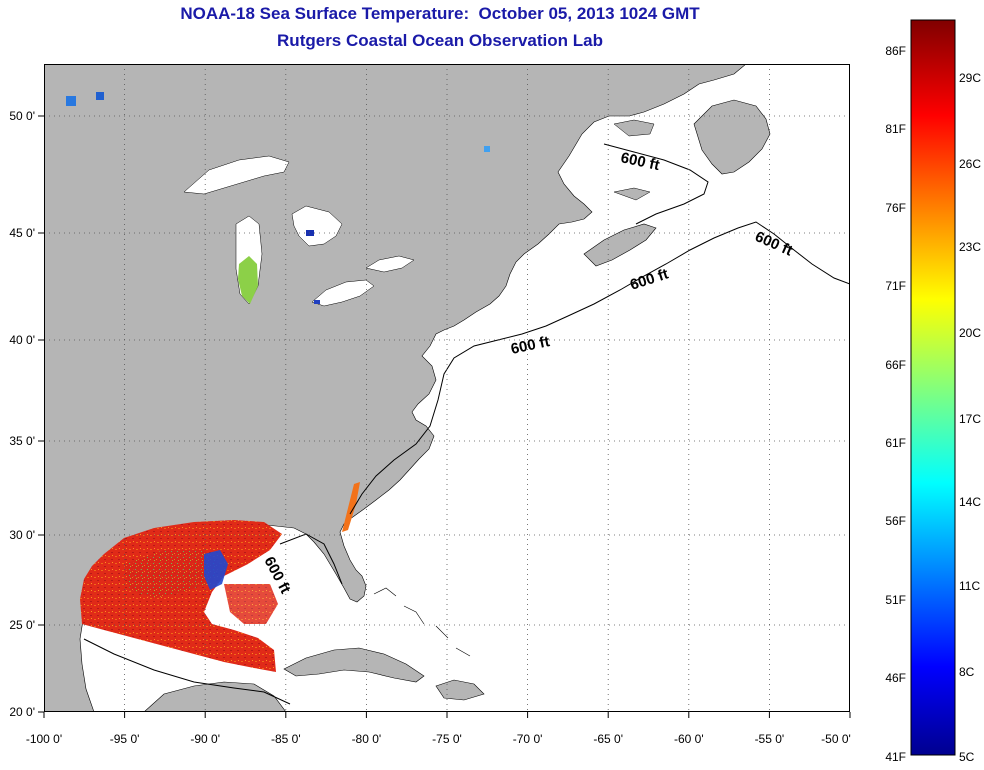  Describe the element at coordinates (895, 521) in the screenshot. I see `colorbar-f-label: 56F` at that location.